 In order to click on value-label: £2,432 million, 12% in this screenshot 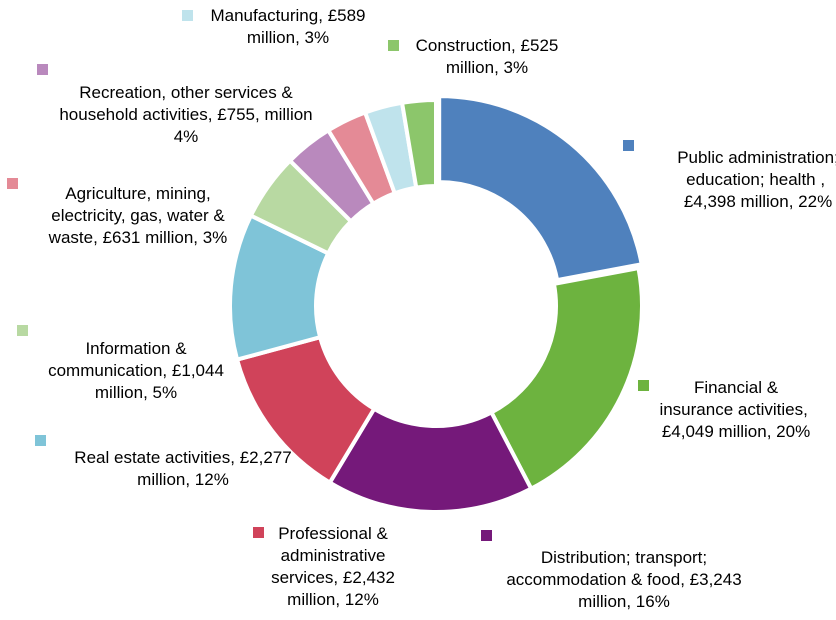, I will do `click(341, 588)`.